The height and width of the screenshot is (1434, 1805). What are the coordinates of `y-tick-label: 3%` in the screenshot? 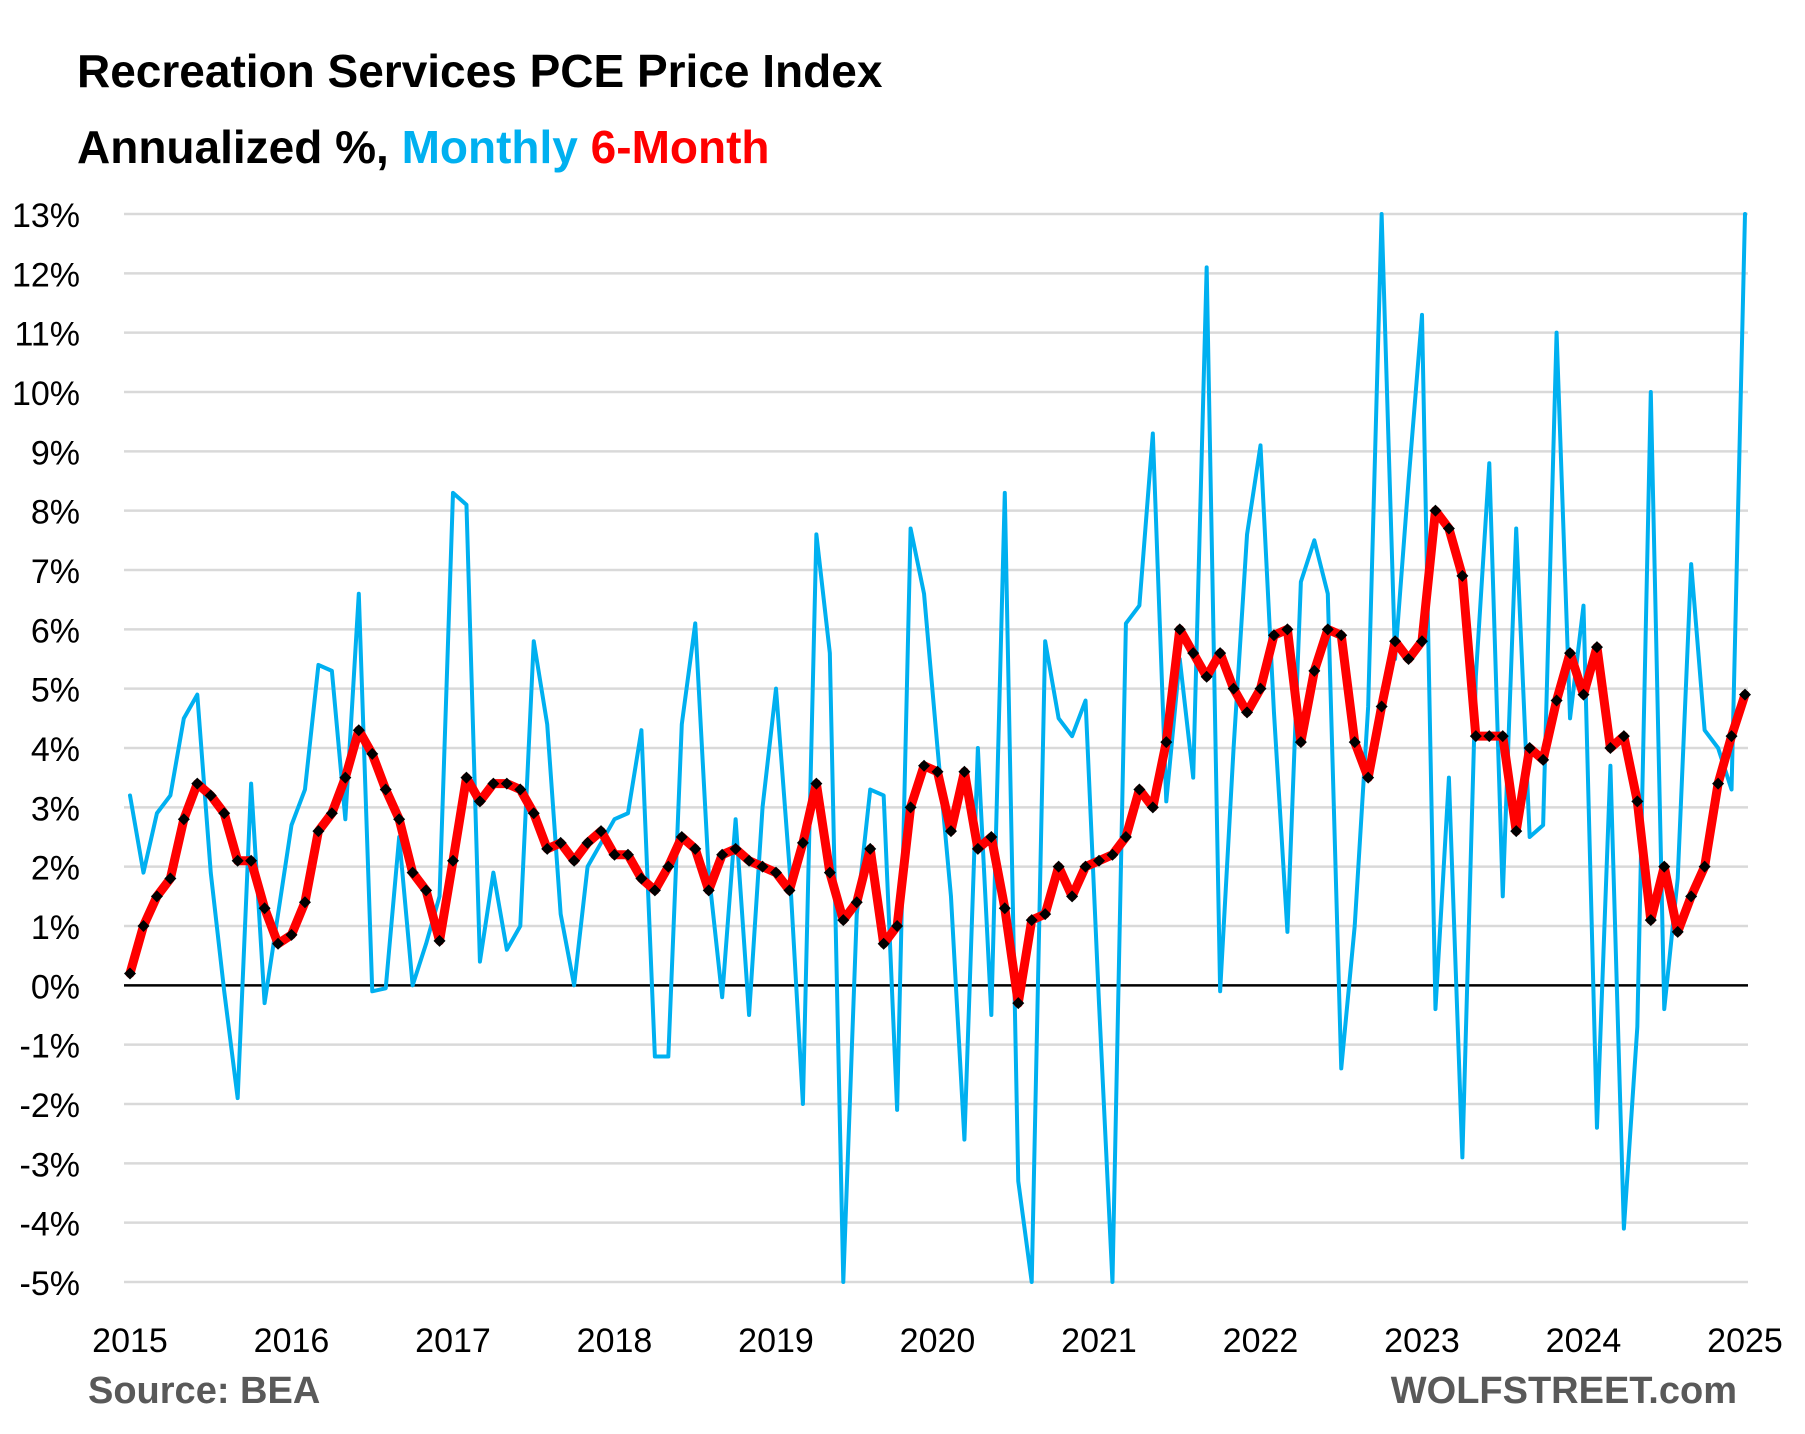 It's located at (55, 809).